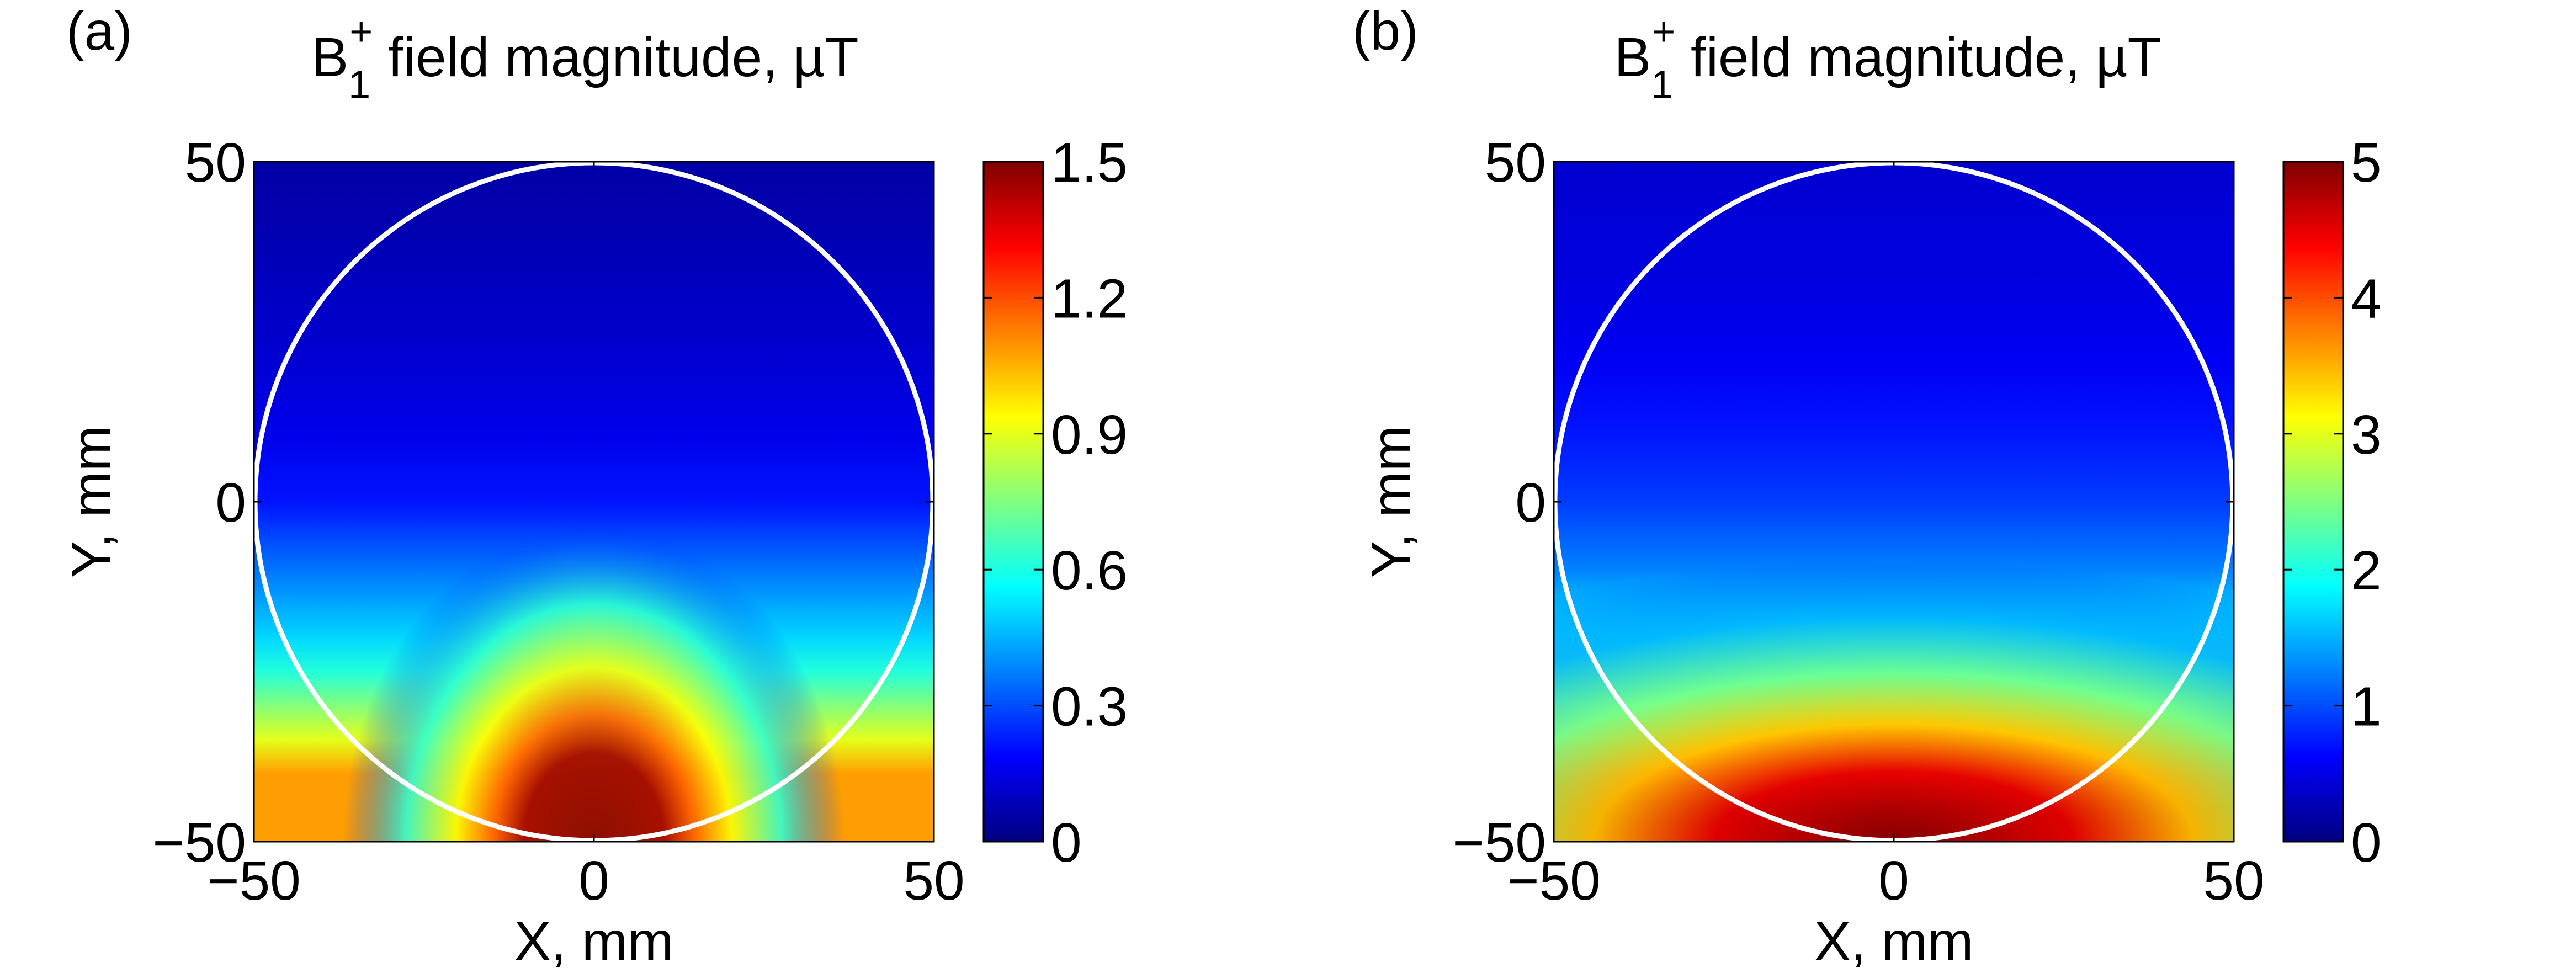 The width and height of the screenshot is (2576, 973). Describe the element at coordinates (2366, 707) in the screenshot. I see `colorbar-tick-label: 1` at that location.